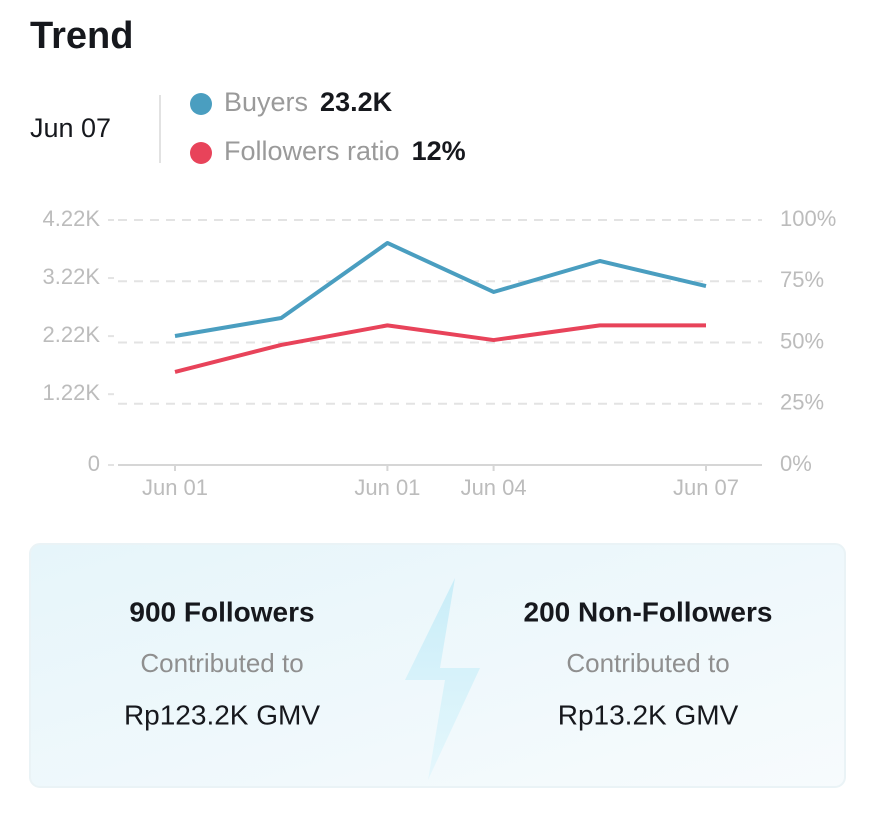 The image size is (876, 818). What do you see at coordinates (802, 402) in the screenshot?
I see `y2-tick-label: 25%` at bounding box center [802, 402].